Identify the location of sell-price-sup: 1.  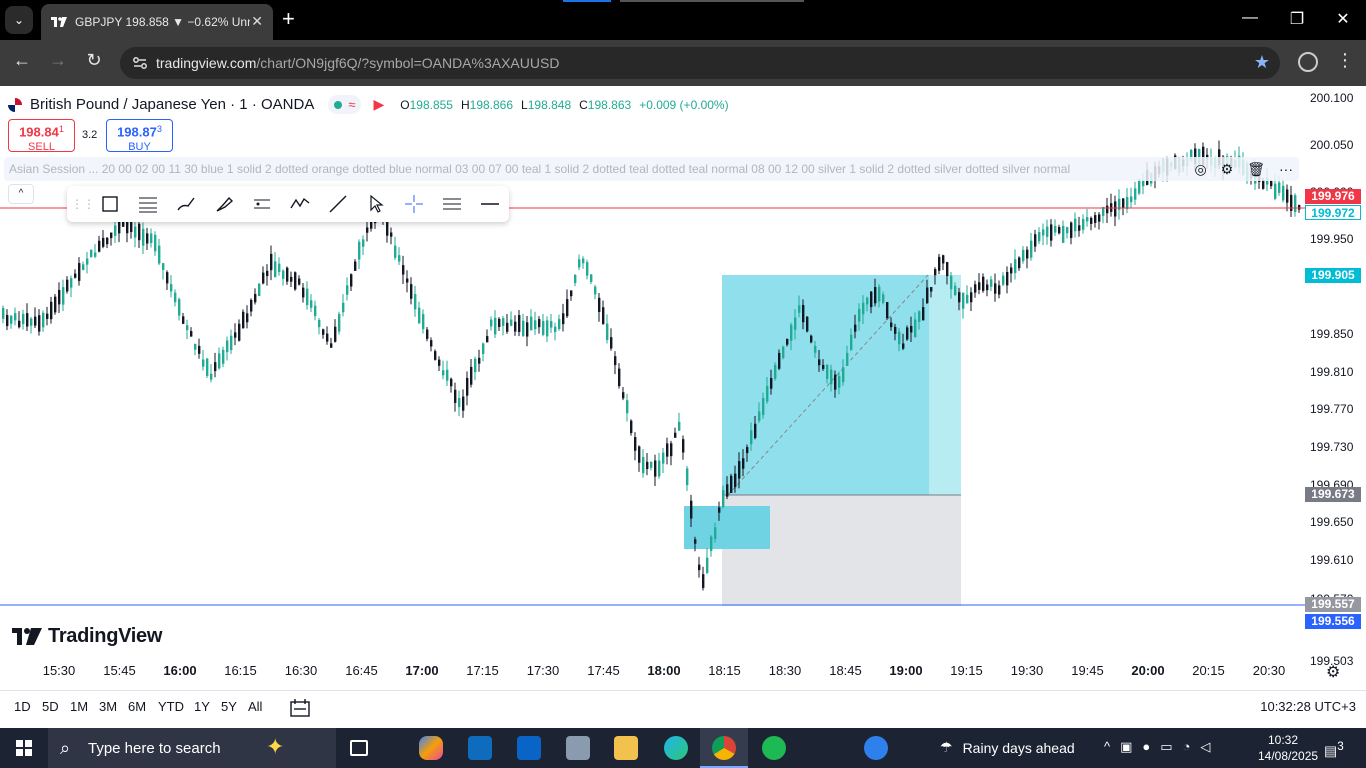
(61, 129).